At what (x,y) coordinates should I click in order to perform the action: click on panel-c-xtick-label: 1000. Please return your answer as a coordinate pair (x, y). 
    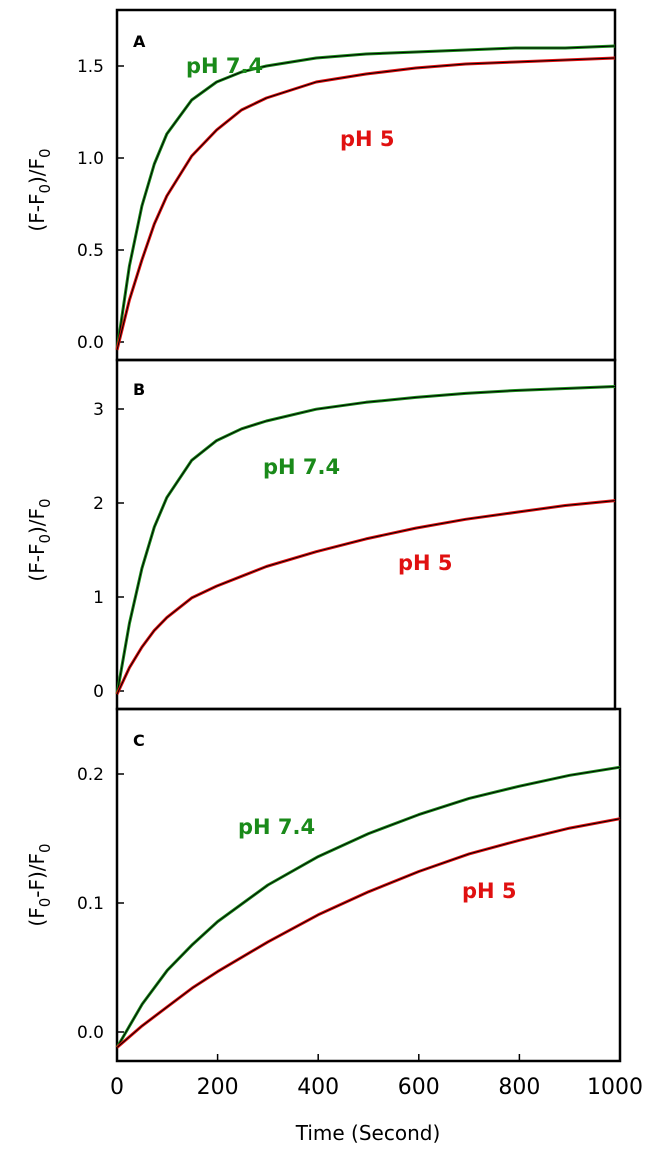
    Looking at the image, I should click on (615, 1087).